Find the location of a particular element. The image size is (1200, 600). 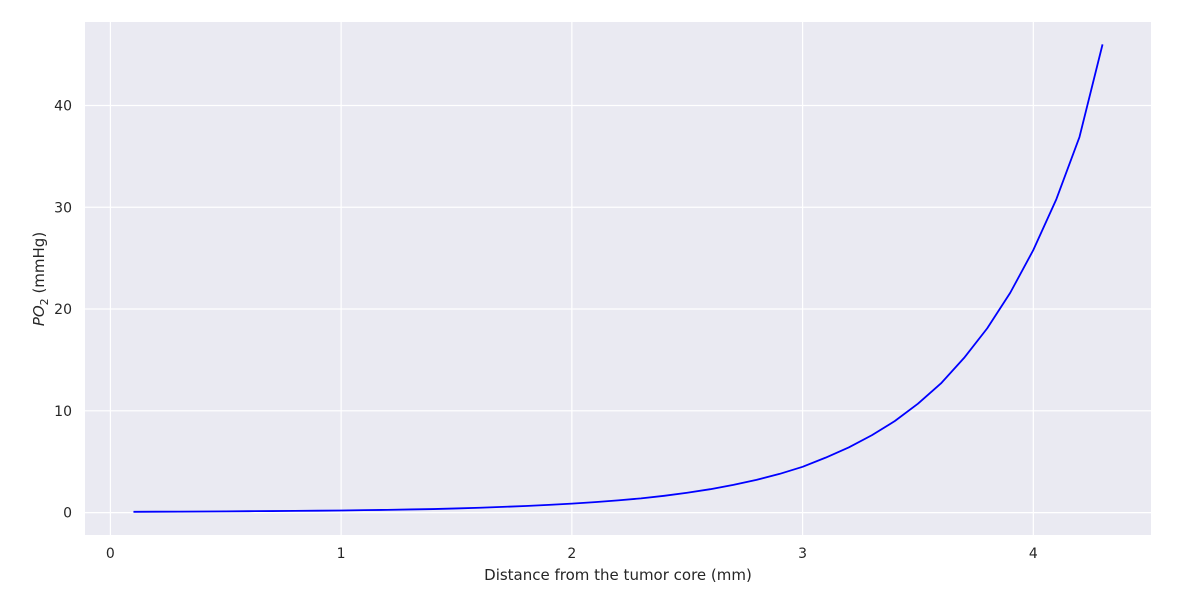

y-tick-label: 30 is located at coordinates (63, 208).